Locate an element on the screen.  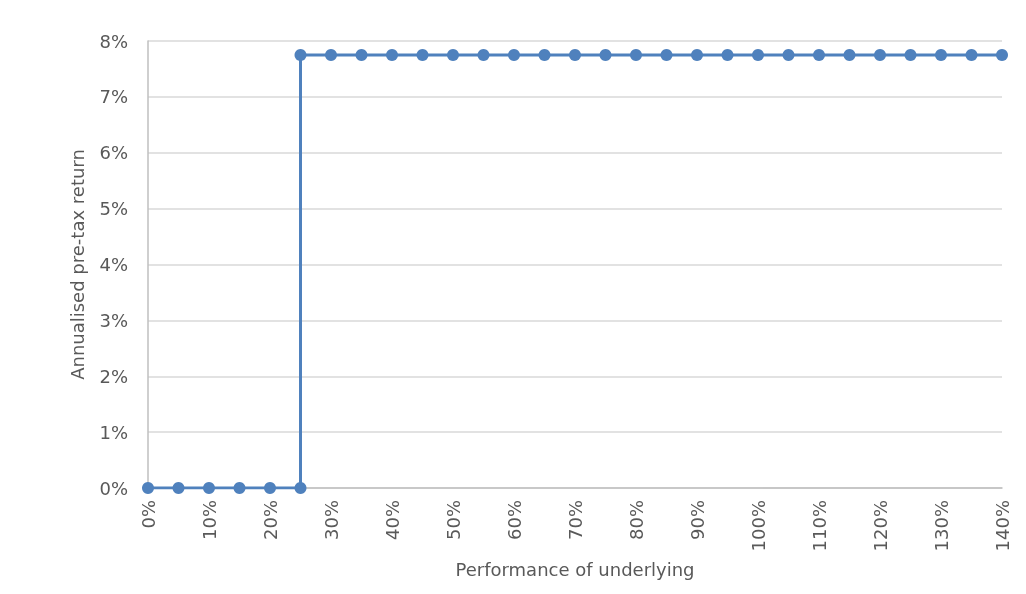
y-tick-label: 0% is located at coordinates (113, 488).